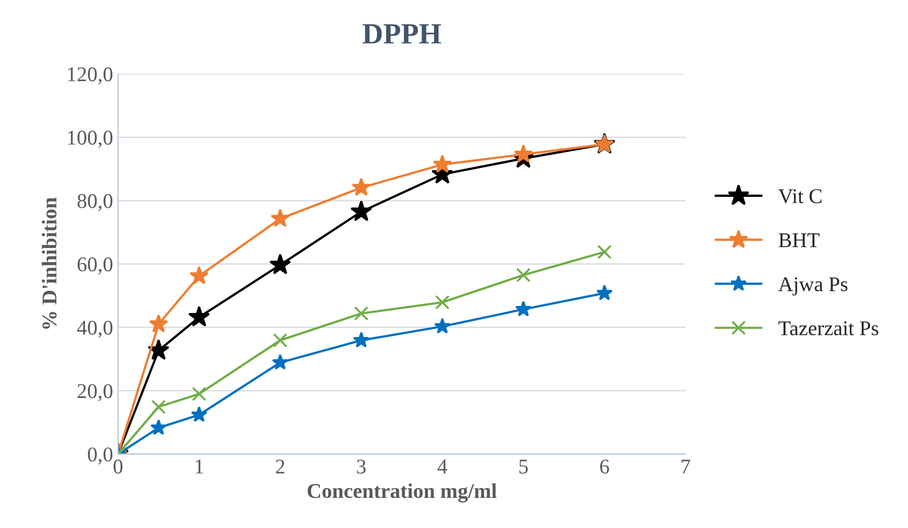 Image resolution: width=908 pixels, height=528 pixels. I want to click on y-tick-label: 40,0, so click(94, 329).